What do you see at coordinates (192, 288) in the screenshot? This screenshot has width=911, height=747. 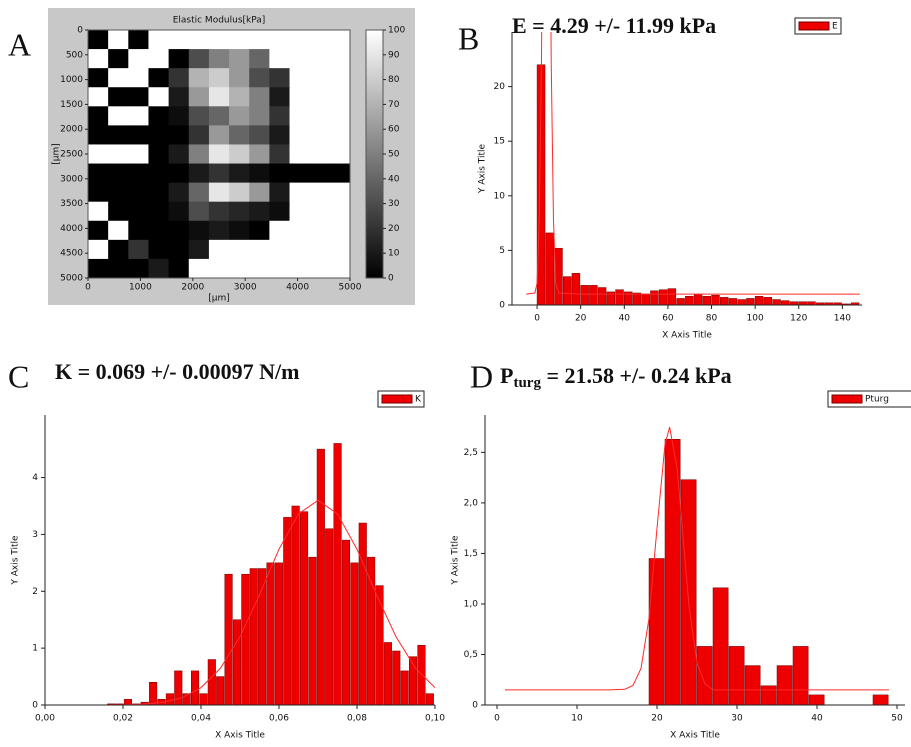 I see `x-tick-label: 2000` at bounding box center [192, 288].